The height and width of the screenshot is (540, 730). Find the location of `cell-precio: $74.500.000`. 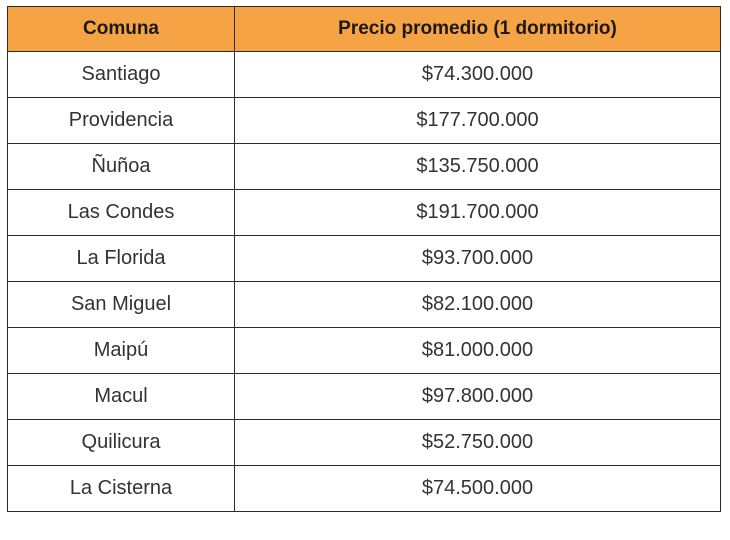

cell-precio: $74.500.000 is located at coordinates (477, 488).